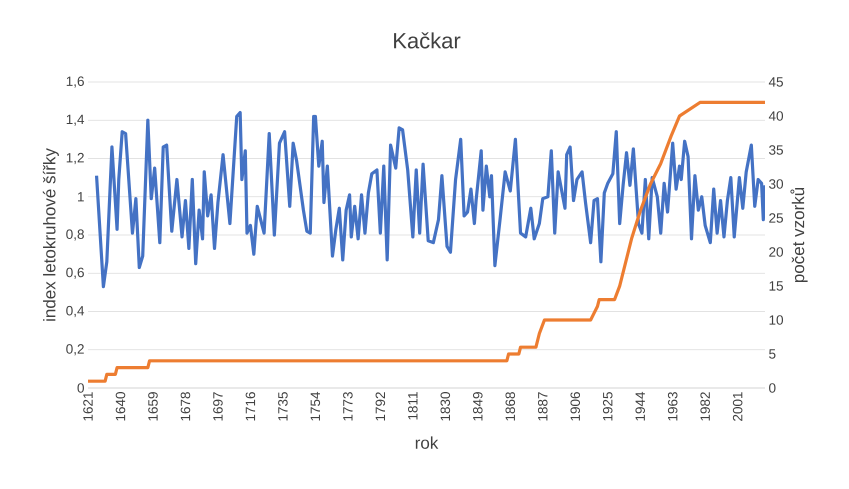  I want to click on x-tick-label: 1640, so click(121, 406).